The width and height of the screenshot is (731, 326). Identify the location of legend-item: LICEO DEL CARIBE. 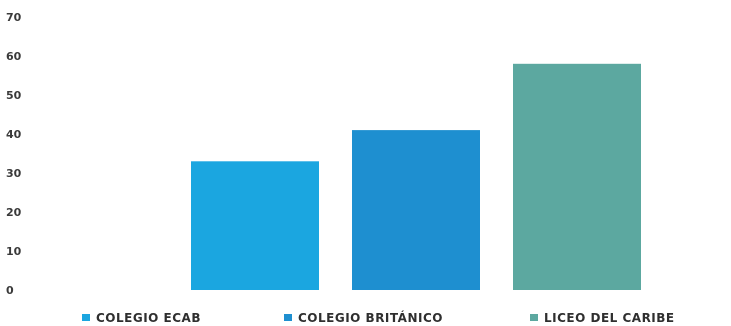
(602, 318).